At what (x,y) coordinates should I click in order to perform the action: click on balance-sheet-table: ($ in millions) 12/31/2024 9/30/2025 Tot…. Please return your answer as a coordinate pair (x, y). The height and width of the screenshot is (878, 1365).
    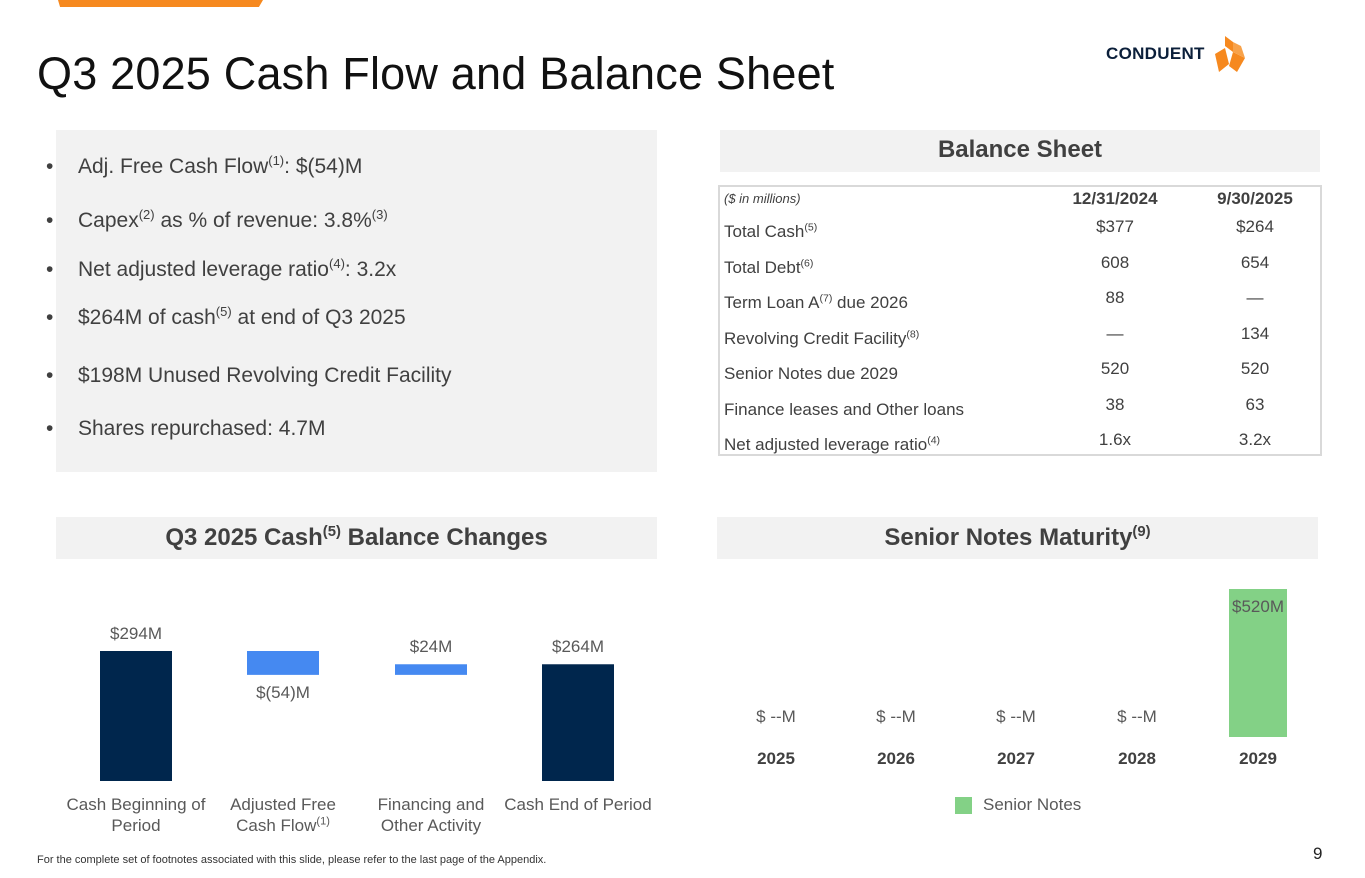
    Looking at the image, I should click on (1020, 320).